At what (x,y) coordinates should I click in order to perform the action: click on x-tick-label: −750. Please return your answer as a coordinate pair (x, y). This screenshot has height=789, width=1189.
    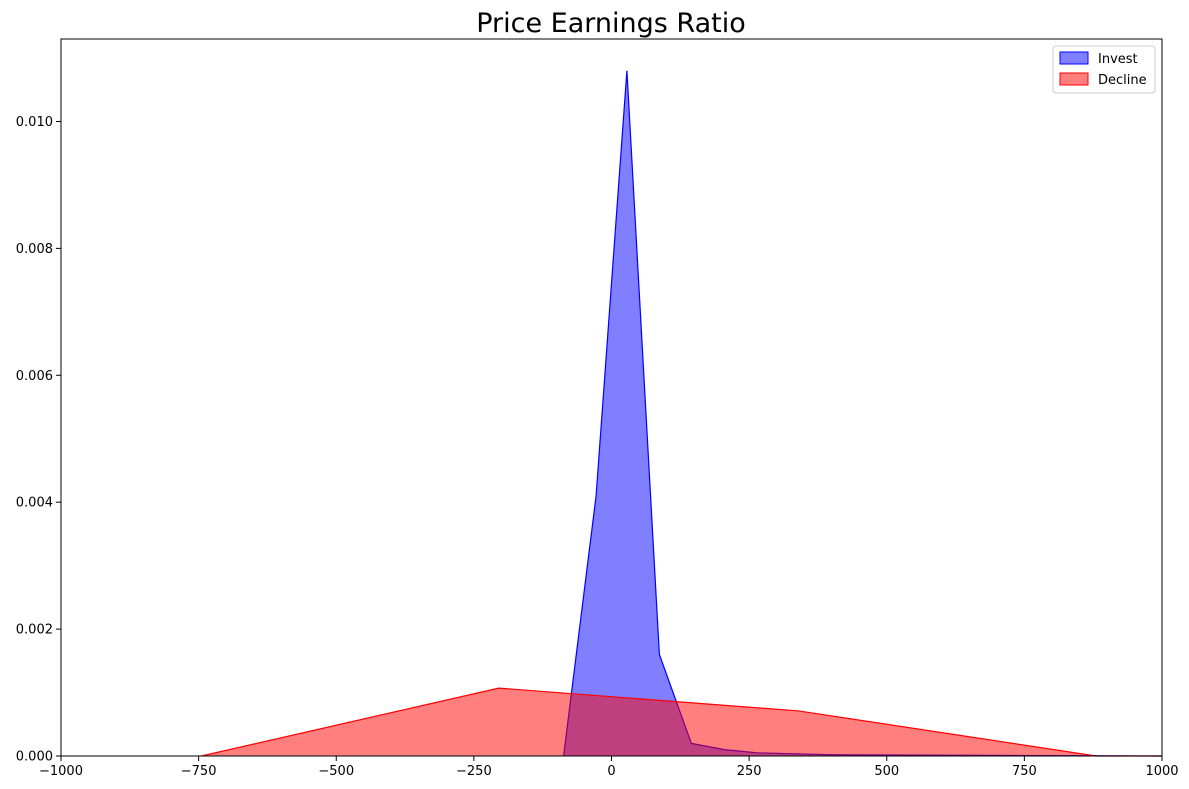
    Looking at the image, I should click on (199, 771).